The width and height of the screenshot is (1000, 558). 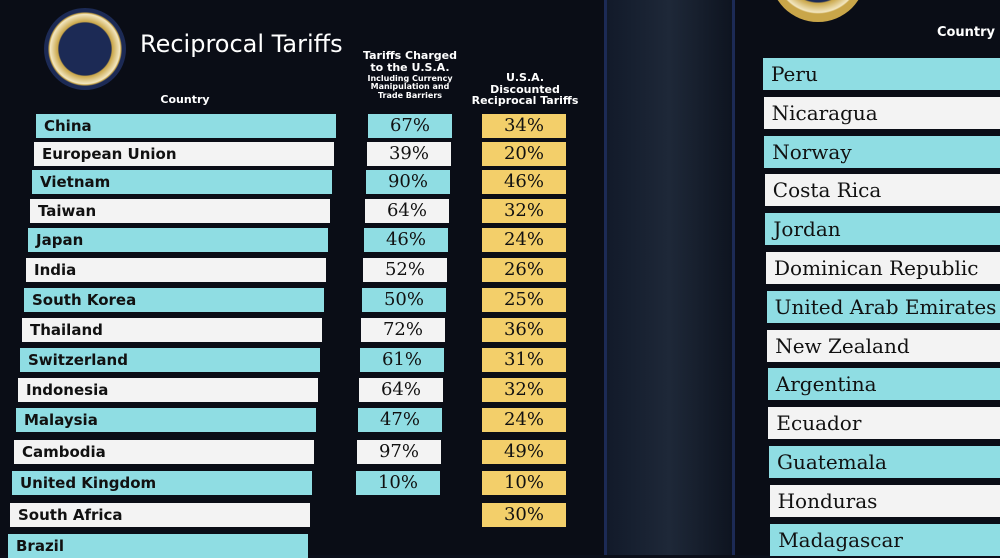 What do you see at coordinates (180, 211) in the screenshot?
I see `country-cell: Taiwan` at bounding box center [180, 211].